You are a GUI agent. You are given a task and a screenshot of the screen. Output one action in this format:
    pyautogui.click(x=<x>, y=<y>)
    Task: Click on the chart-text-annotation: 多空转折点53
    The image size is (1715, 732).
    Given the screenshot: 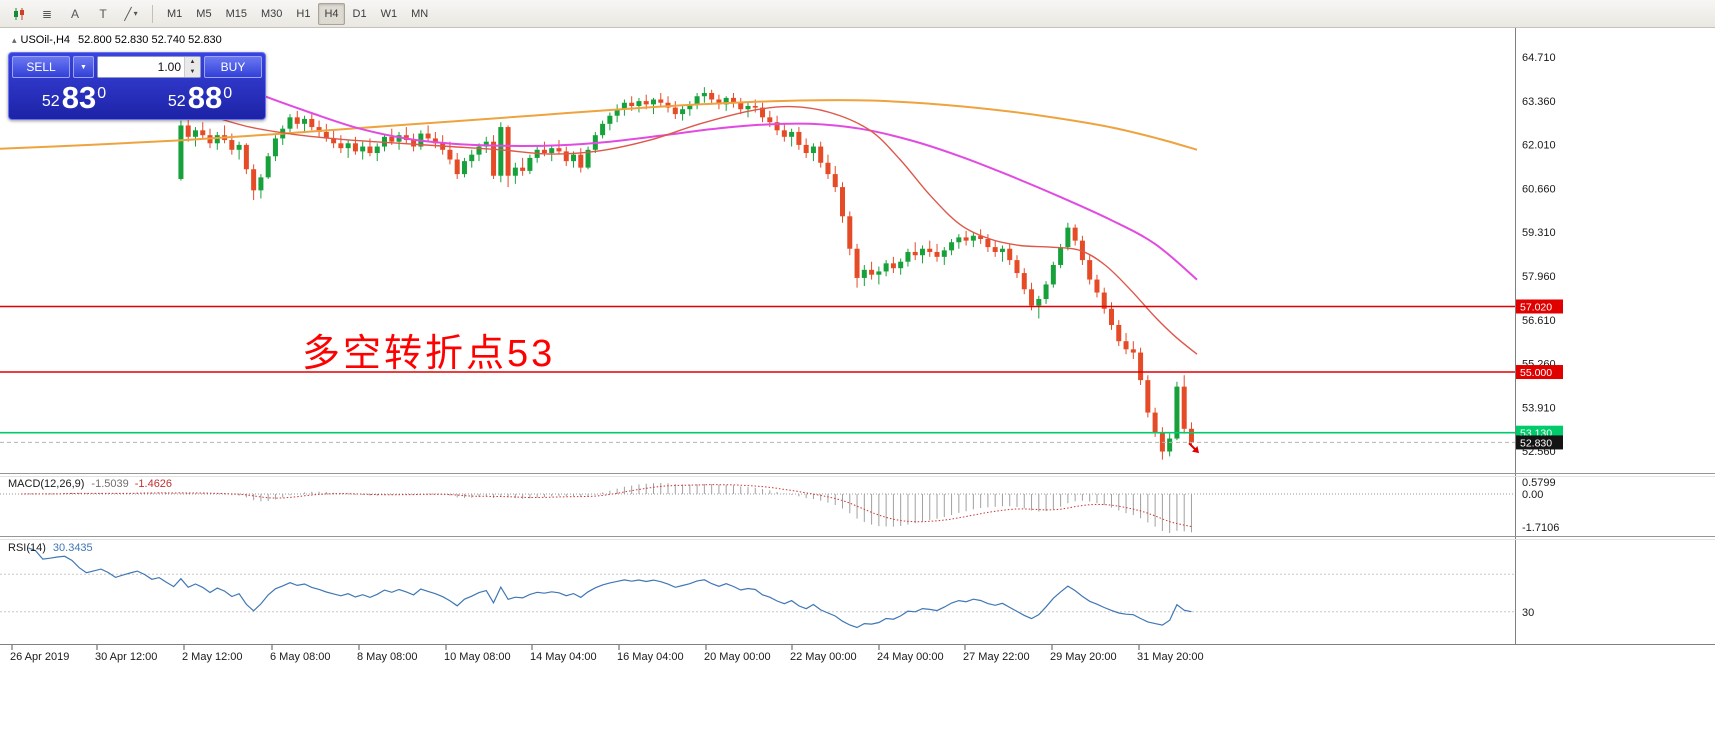 What is the action you would take?
    pyautogui.click(x=429, y=354)
    